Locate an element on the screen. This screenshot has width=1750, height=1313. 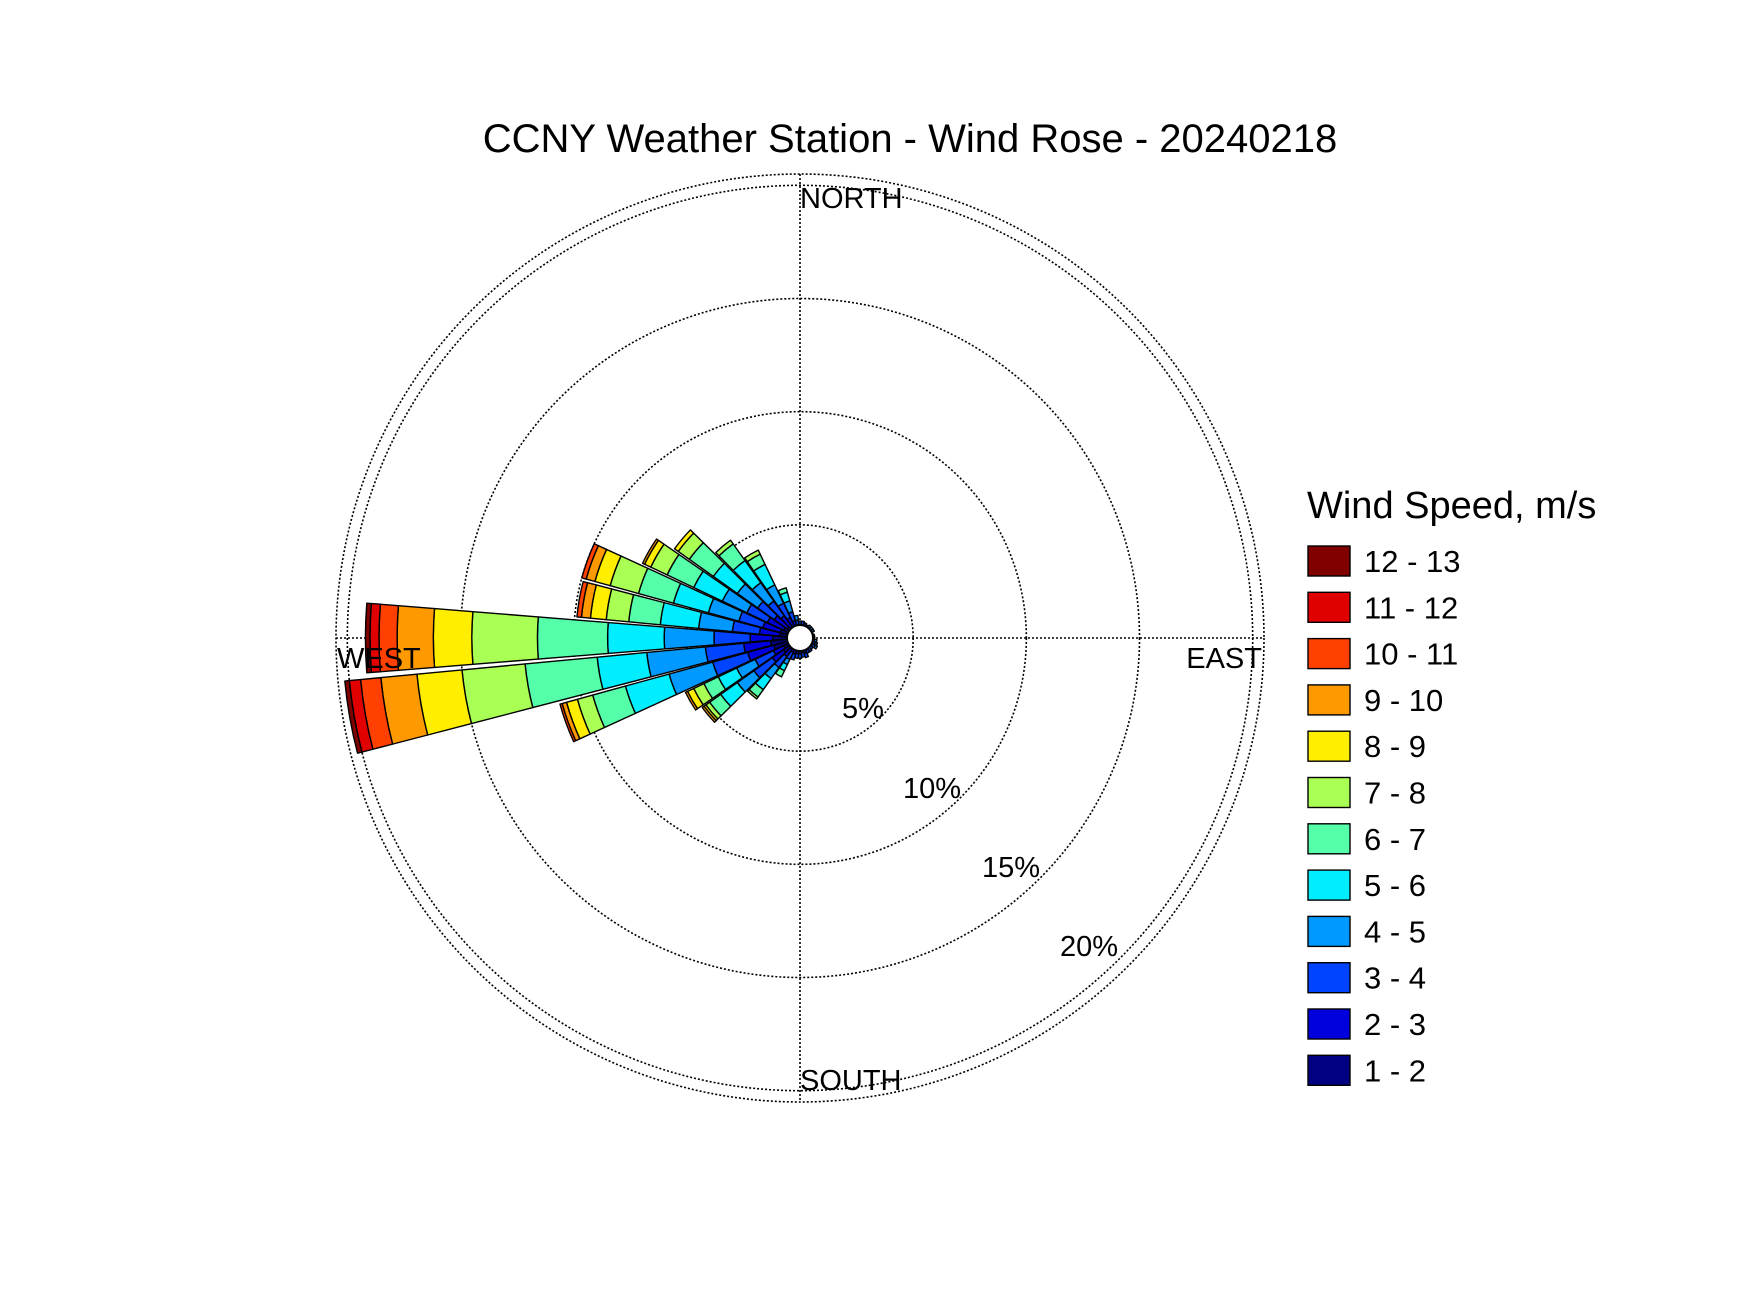
legend-label-11-12: 11 - 12 is located at coordinates (1411, 607).